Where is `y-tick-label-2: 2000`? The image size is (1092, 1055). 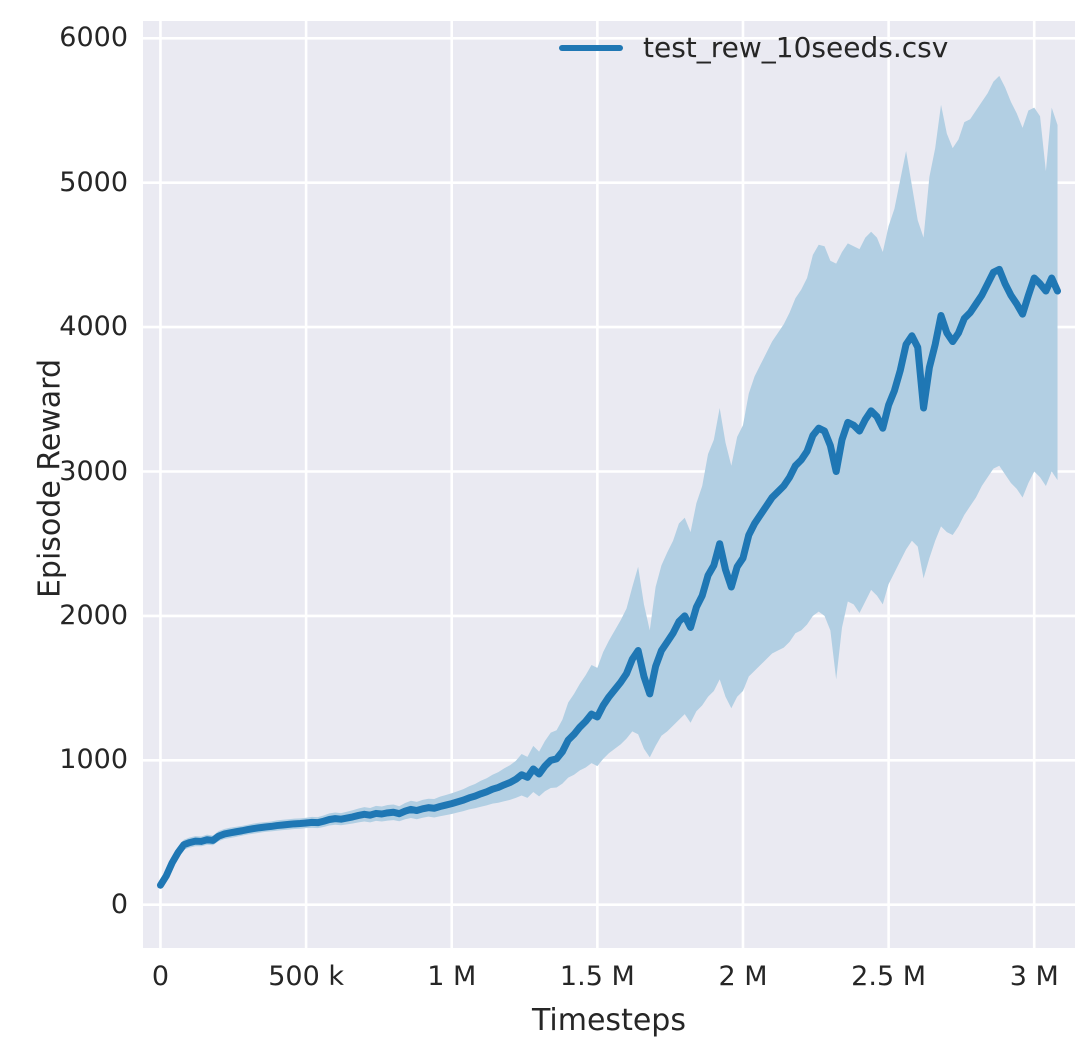 y-tick-label-2: 2000 is located at coordinates (93, 615).